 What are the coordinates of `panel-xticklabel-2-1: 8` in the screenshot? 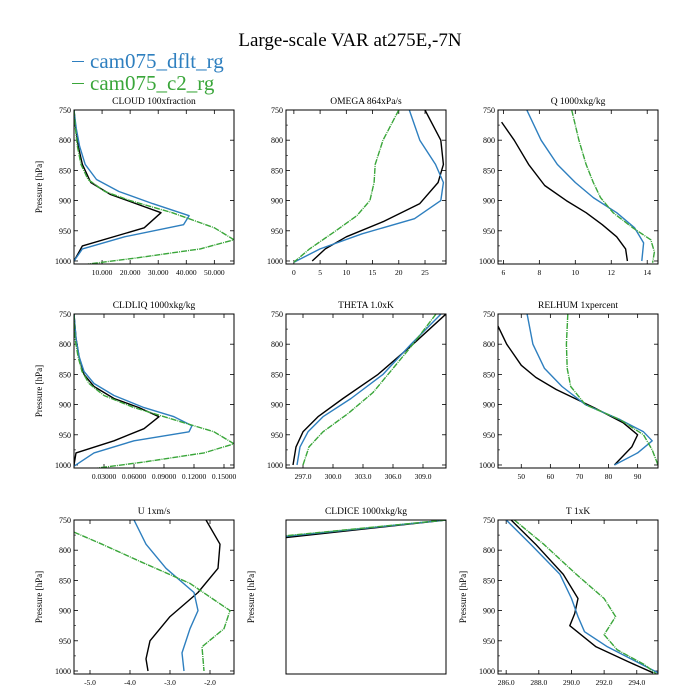 It's located at (539, 272).